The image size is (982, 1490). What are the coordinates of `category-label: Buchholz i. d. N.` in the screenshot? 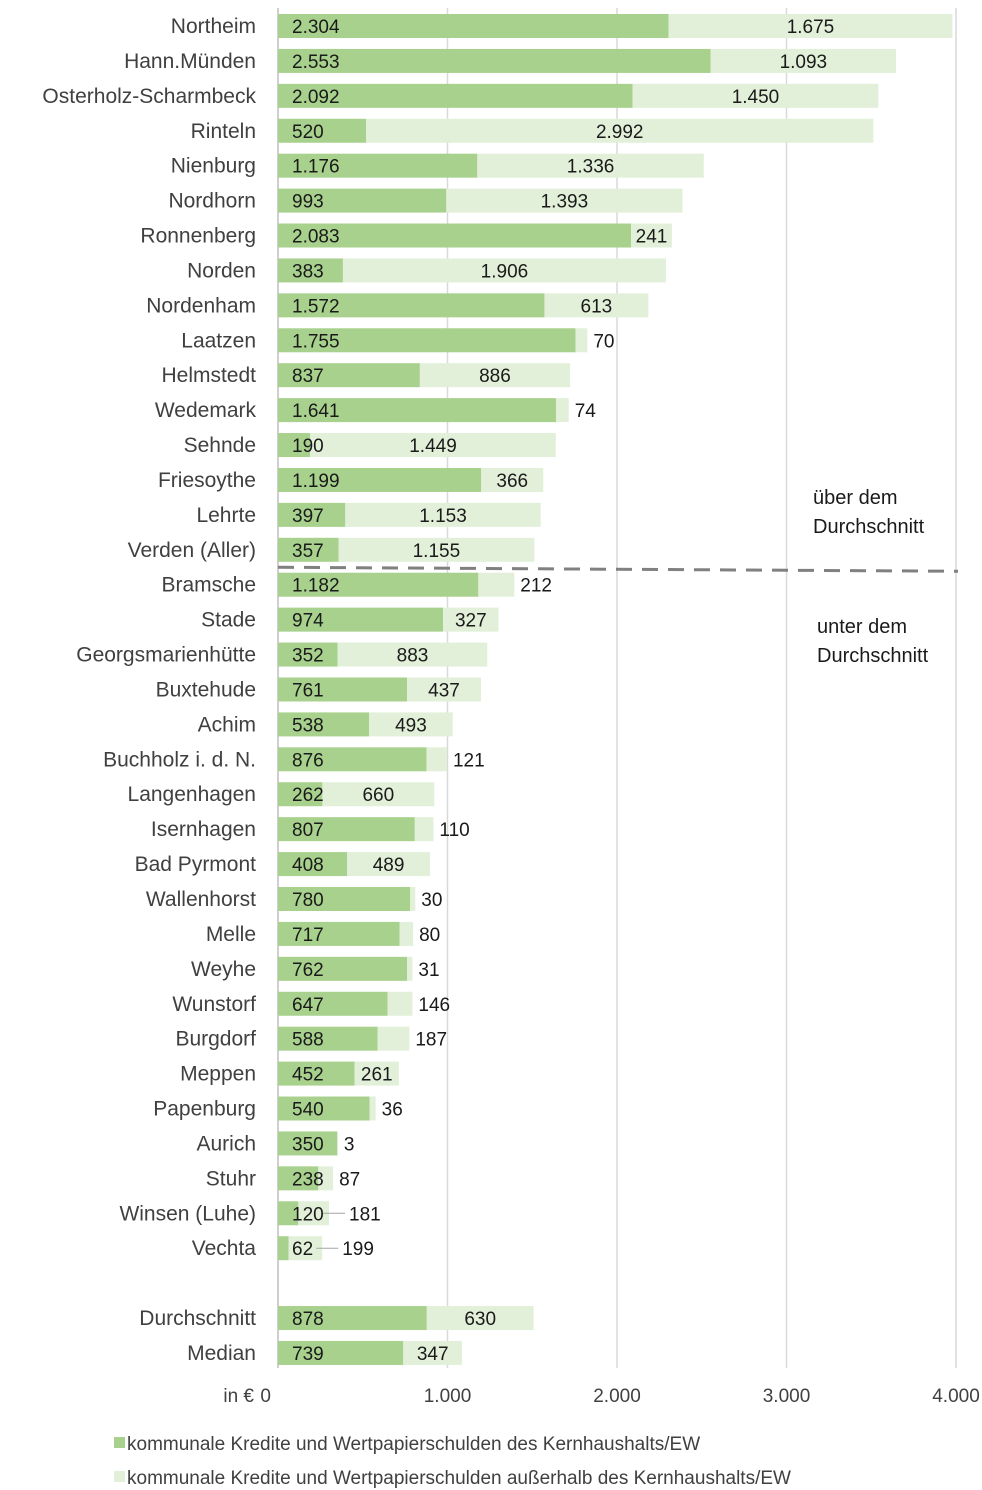 It's located at (179, 759).